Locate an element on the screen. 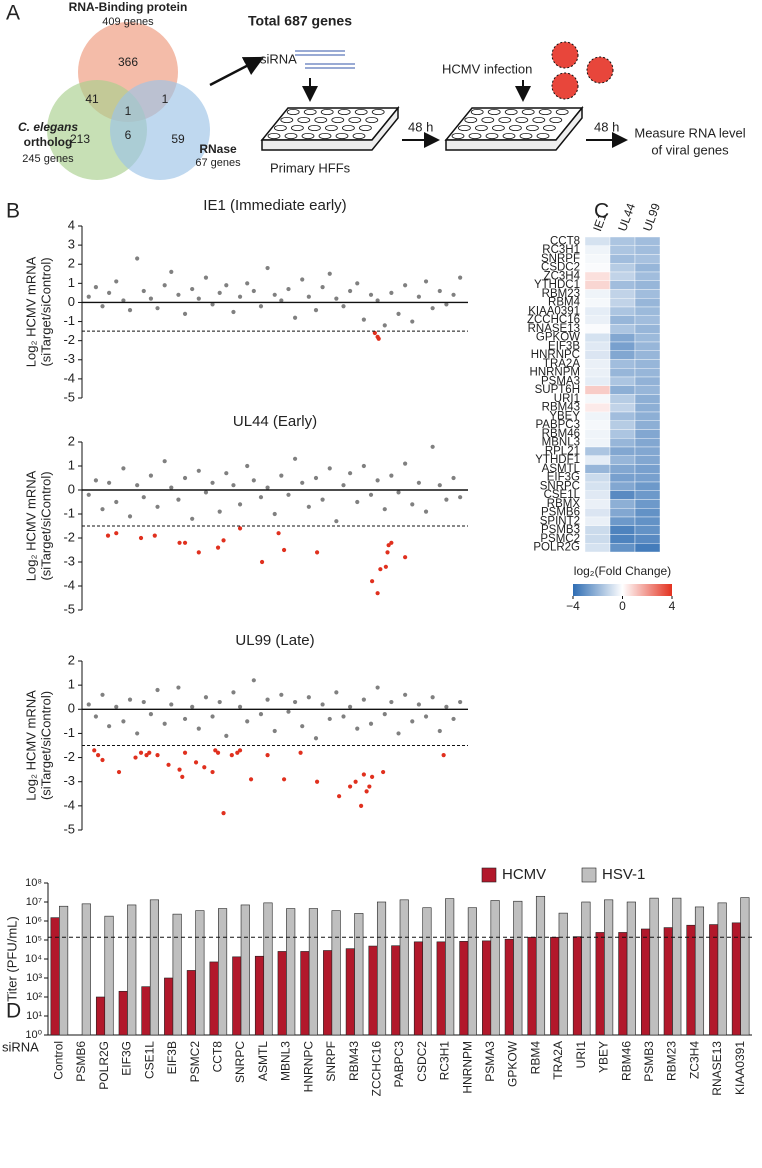 This screenshot has width=762, height=1168. row-label: CSE1L is located at coordinates (562, 495).